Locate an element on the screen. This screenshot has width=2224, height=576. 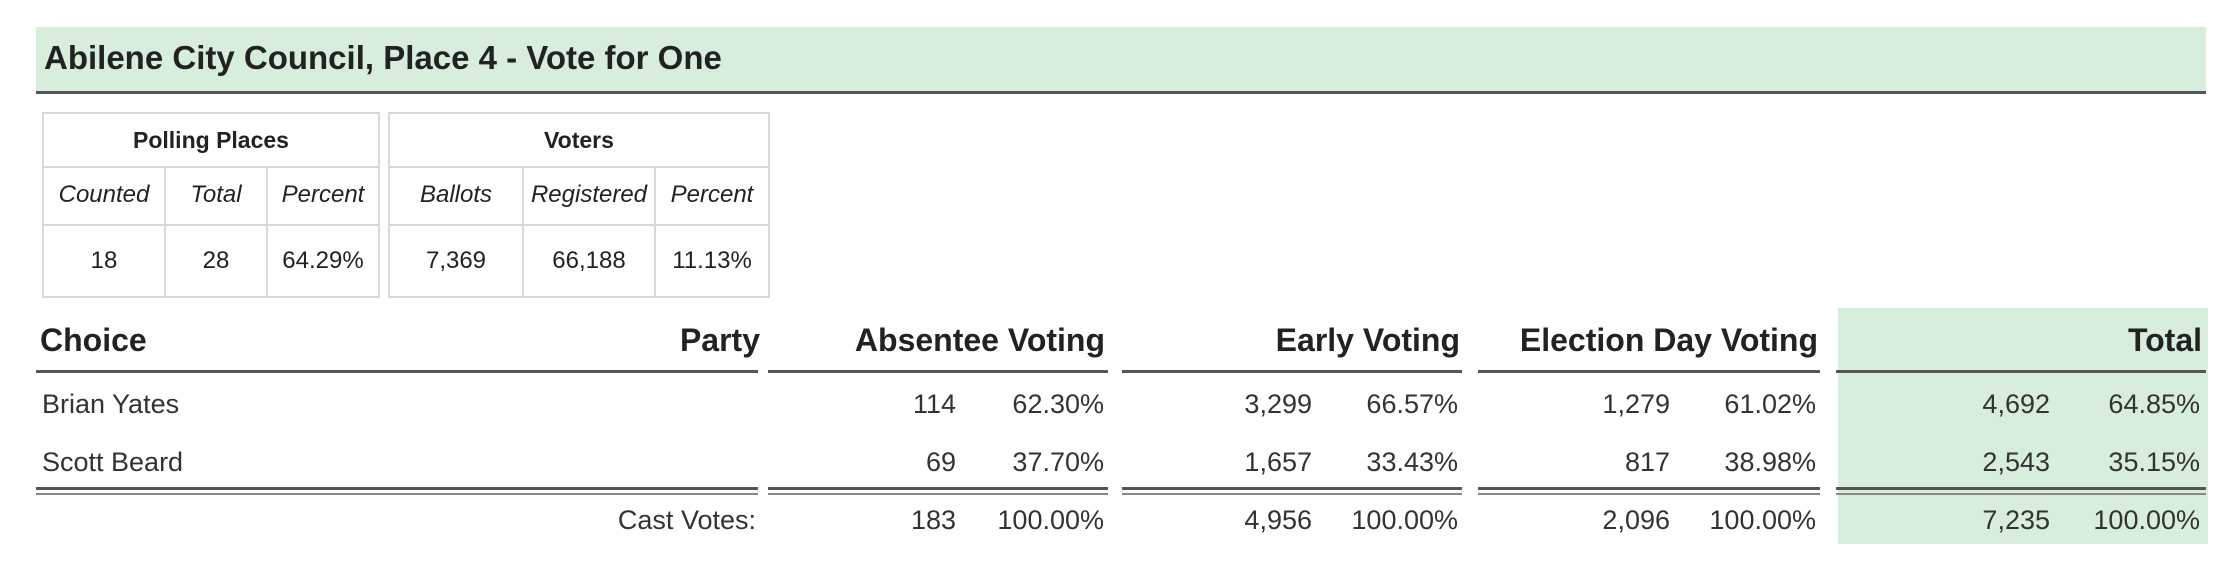
table-row-total-percent: 35.15% is located at coordinates (2154, 462).